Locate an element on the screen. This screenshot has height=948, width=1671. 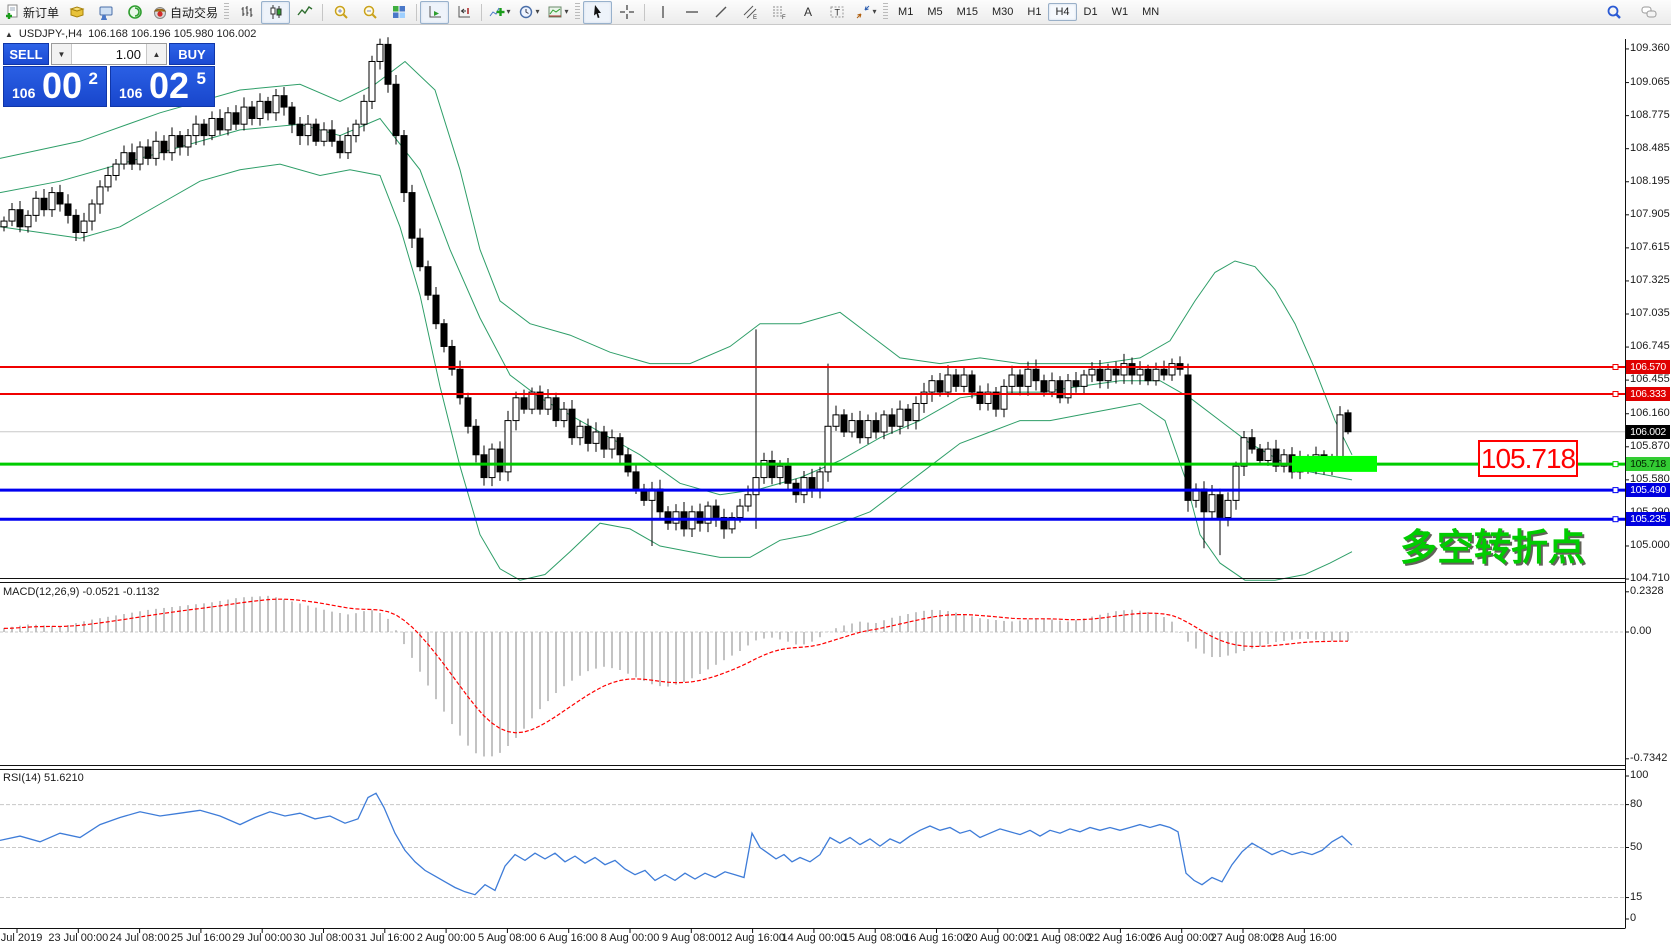
time-axis-label: 21 Aug 08:00 is located at coordinates (1059, 938).